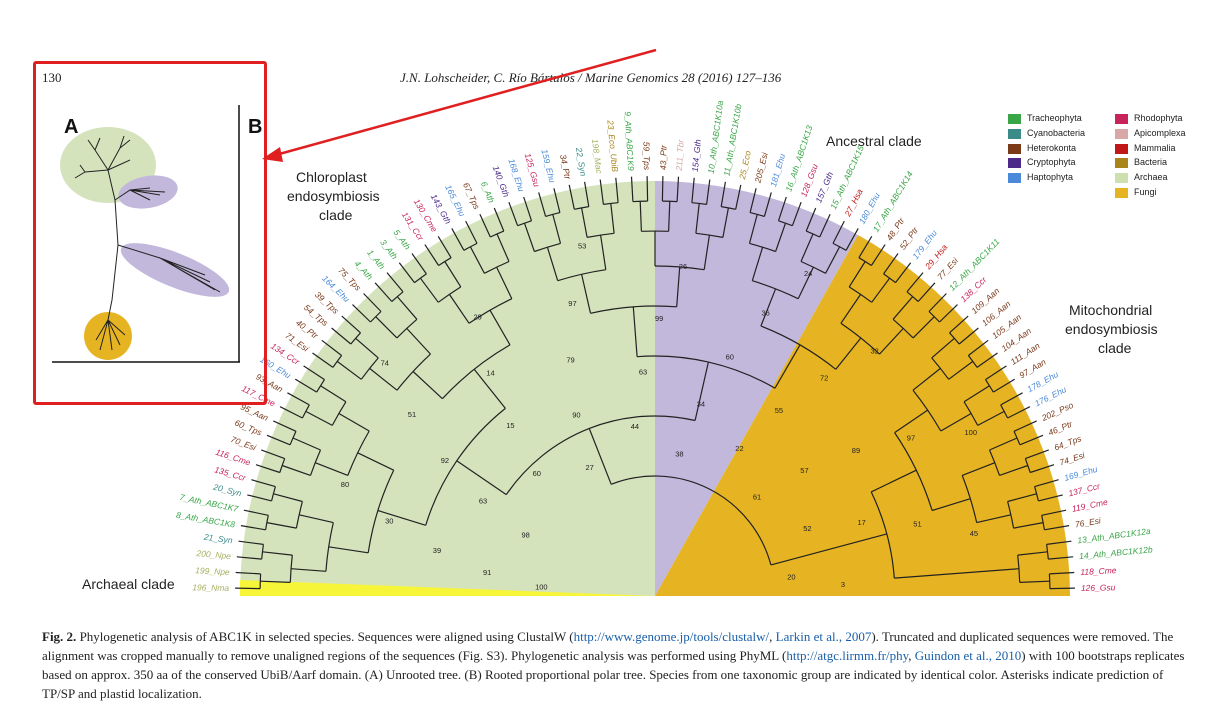 This screenshot has width=1215, height=728. Describe the element at coordinates (875, 350) in the screenshot. I see `bootstrap-value: 32` at that location.